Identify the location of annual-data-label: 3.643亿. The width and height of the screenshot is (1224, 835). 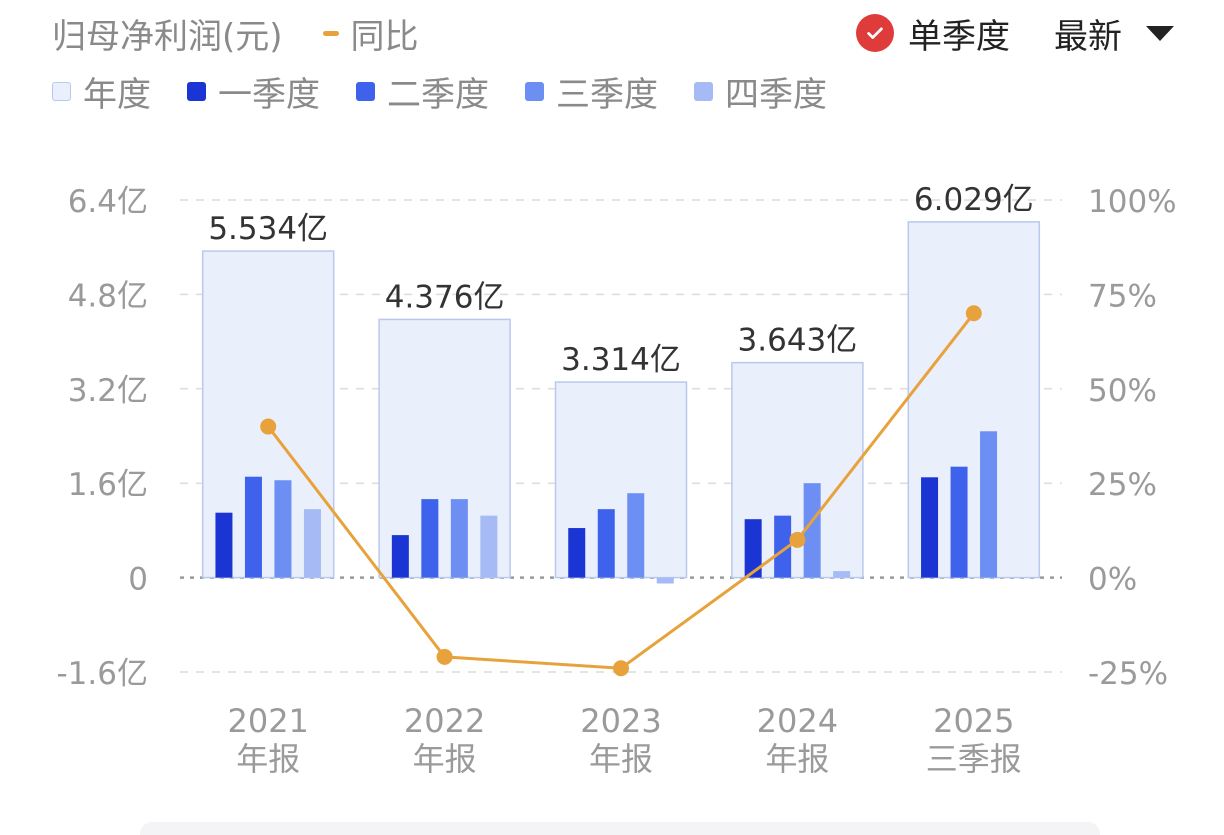
(798, 341).